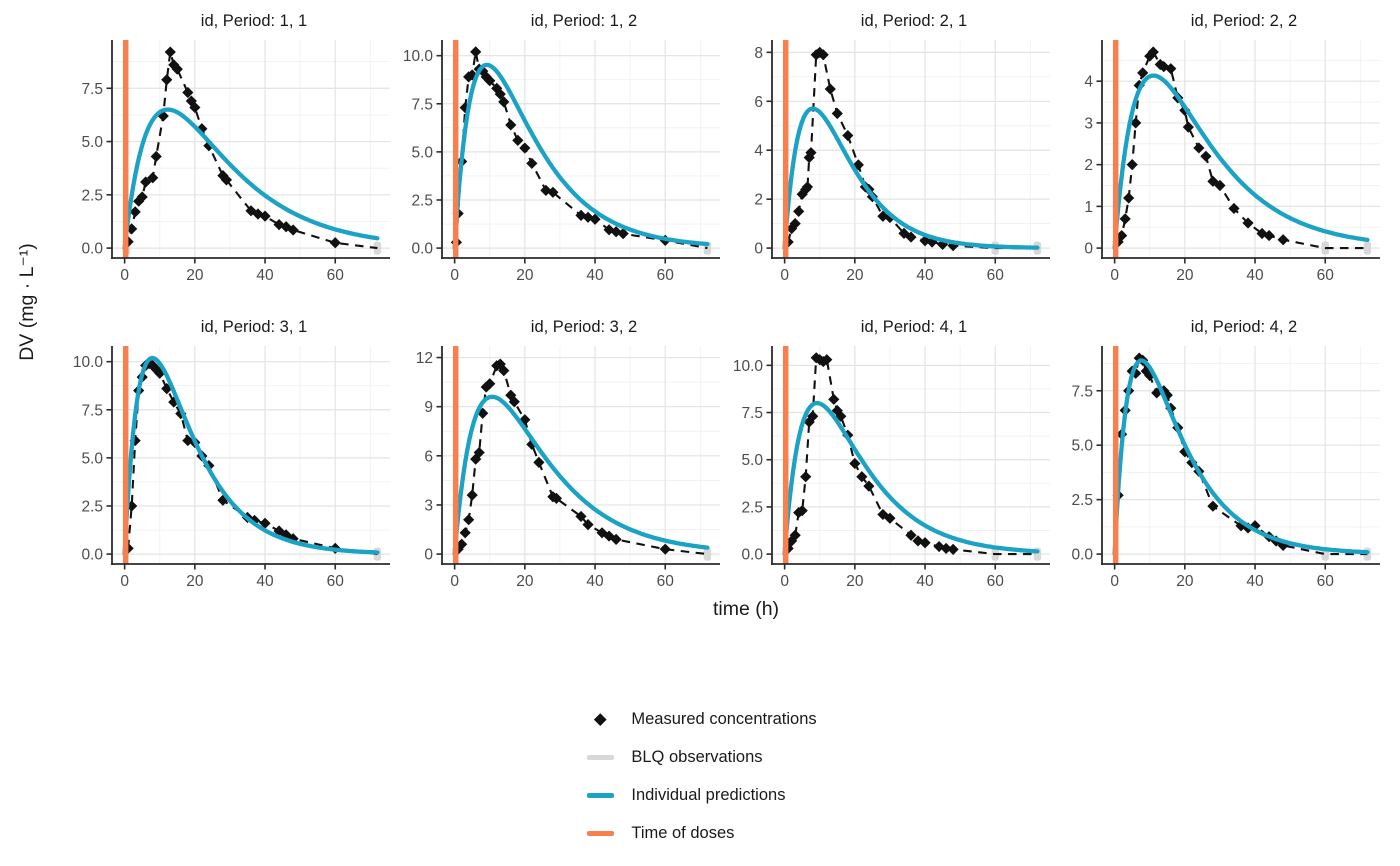 The image size is (1400, 866). What do you see at coordinates (1244, 327) in the screenshot?
I see `facet-strip-title: id, Period: 4, 2` at bounding box center [1244, 327].